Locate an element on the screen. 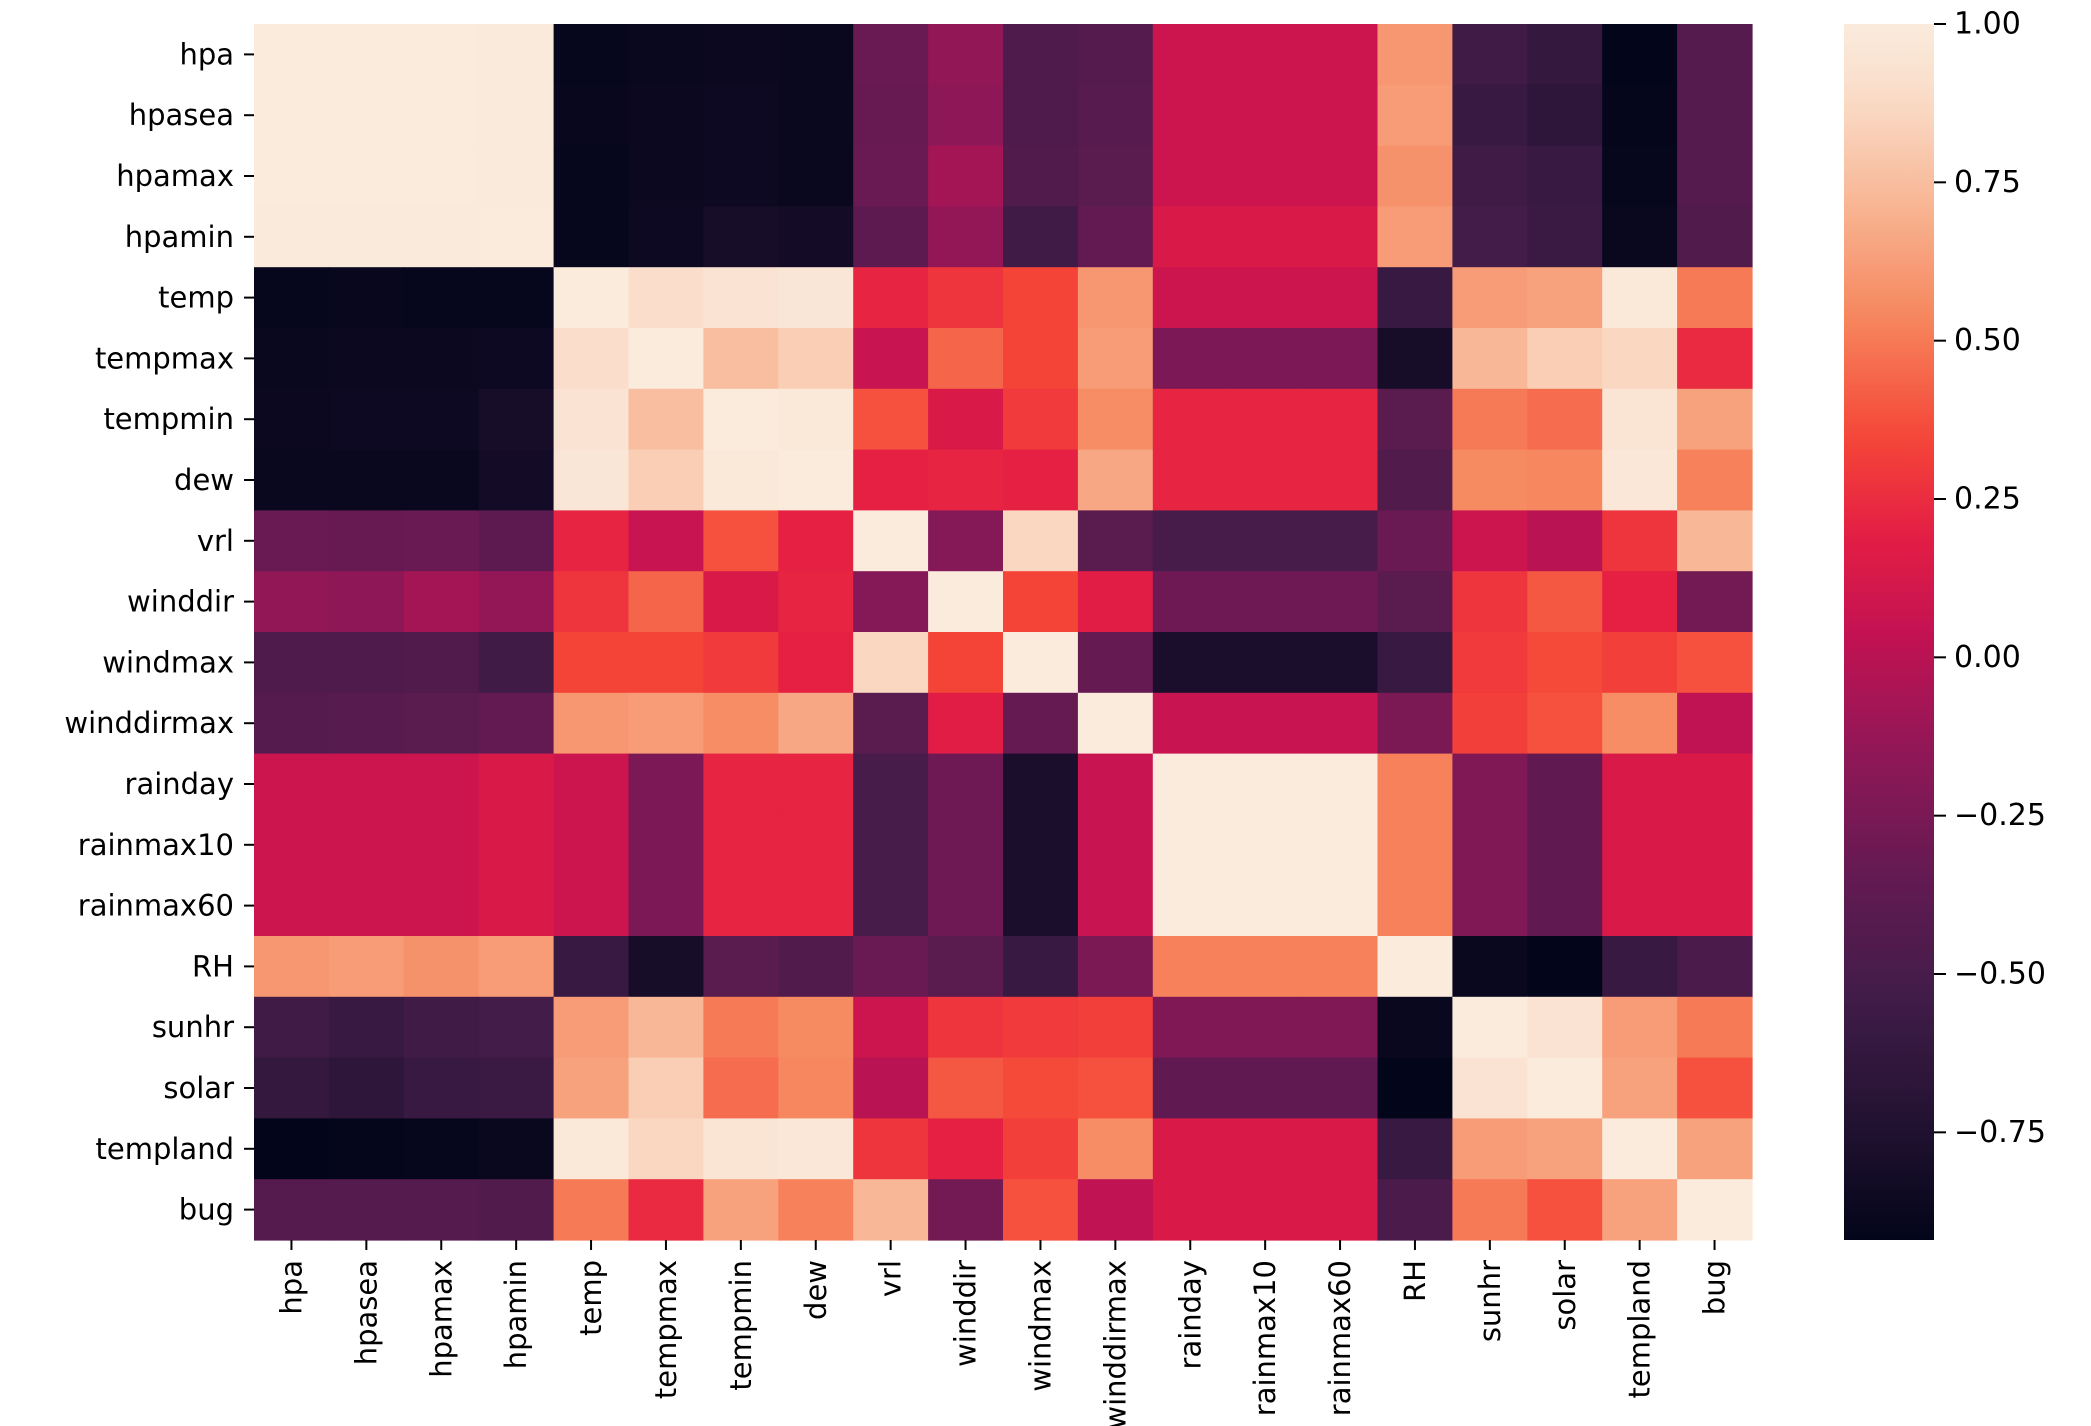 Image resolution: width=2091 pixels, height=1426 pixels. heatmap-cell-templand-templand is located at coordinates (1640, 1149).